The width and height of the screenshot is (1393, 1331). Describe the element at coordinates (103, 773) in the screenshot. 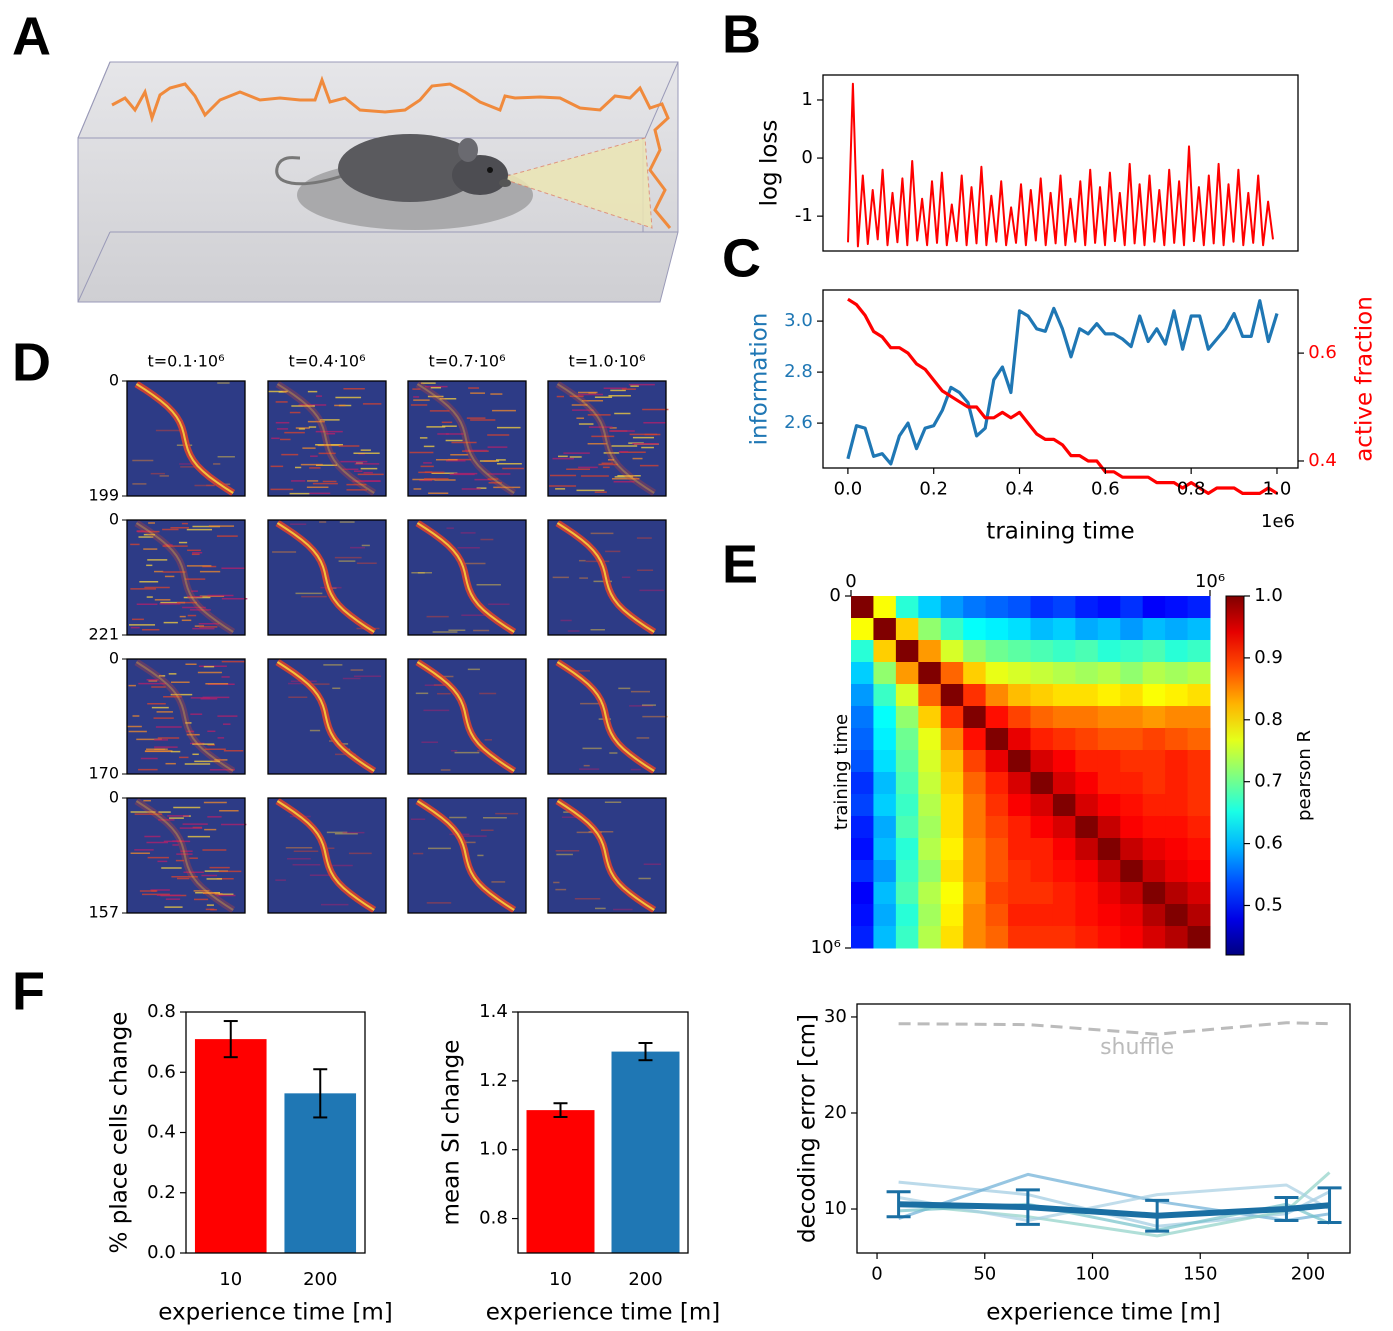

I see `y-tick-label: 170` at that location.